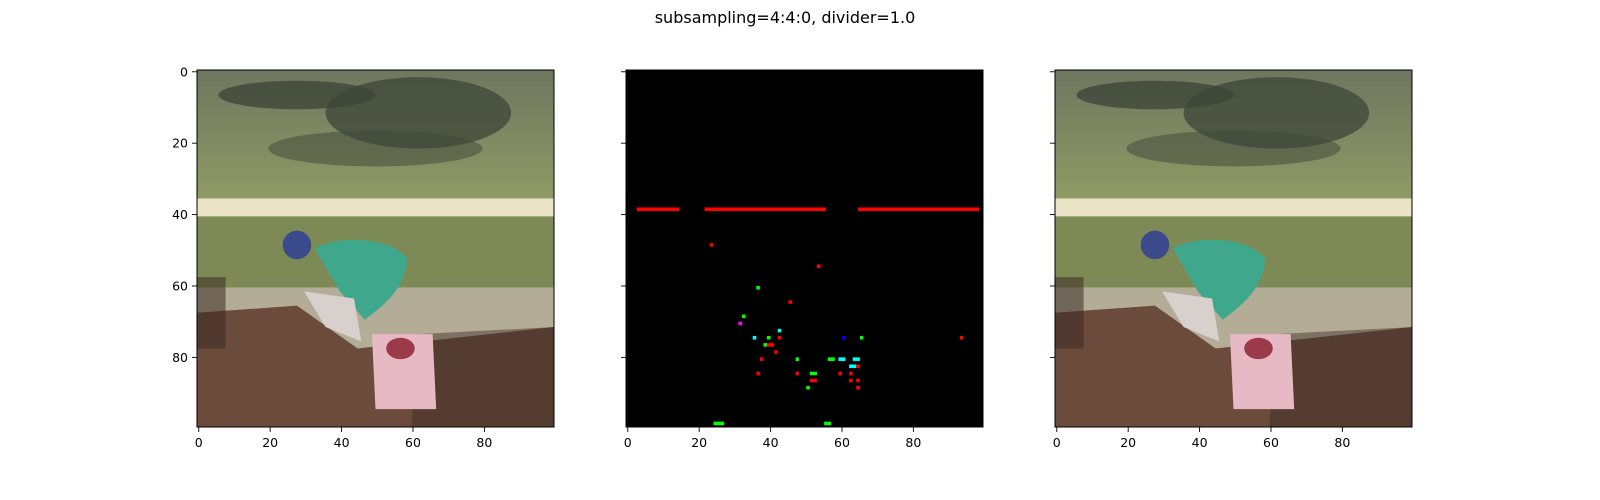 The height and width of the screenshot is (500, 1600). What do you see at coordinates (180, 285) in the screenshot?
I see `y-tick-label: 60` at bounding box center [180, 285].